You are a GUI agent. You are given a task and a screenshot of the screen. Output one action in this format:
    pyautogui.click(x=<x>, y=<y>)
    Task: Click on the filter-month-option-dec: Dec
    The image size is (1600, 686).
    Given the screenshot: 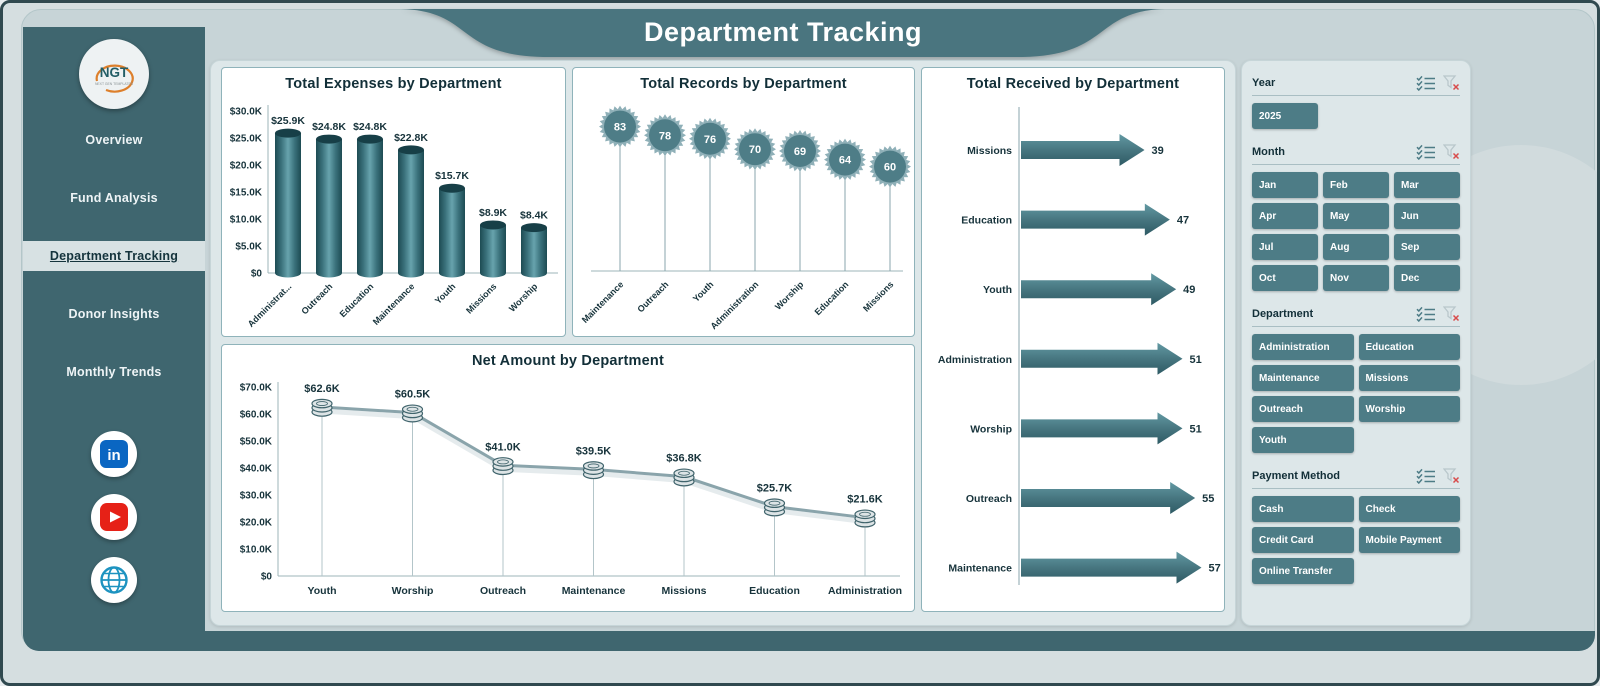 What is the action you would take?
    pyautogui.click(x=1427, y=278)
    